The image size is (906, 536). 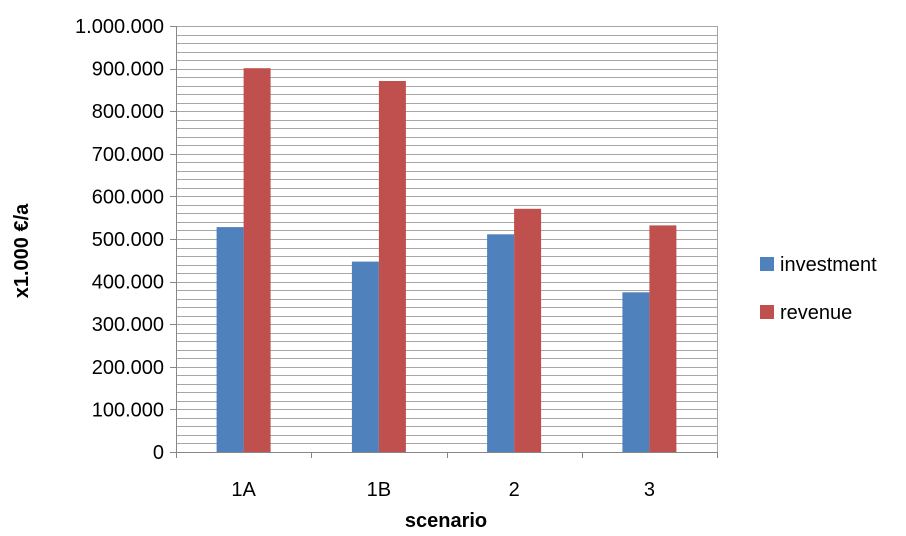 I want to click on legend-swatch-investment, so click(x=767, y=264).